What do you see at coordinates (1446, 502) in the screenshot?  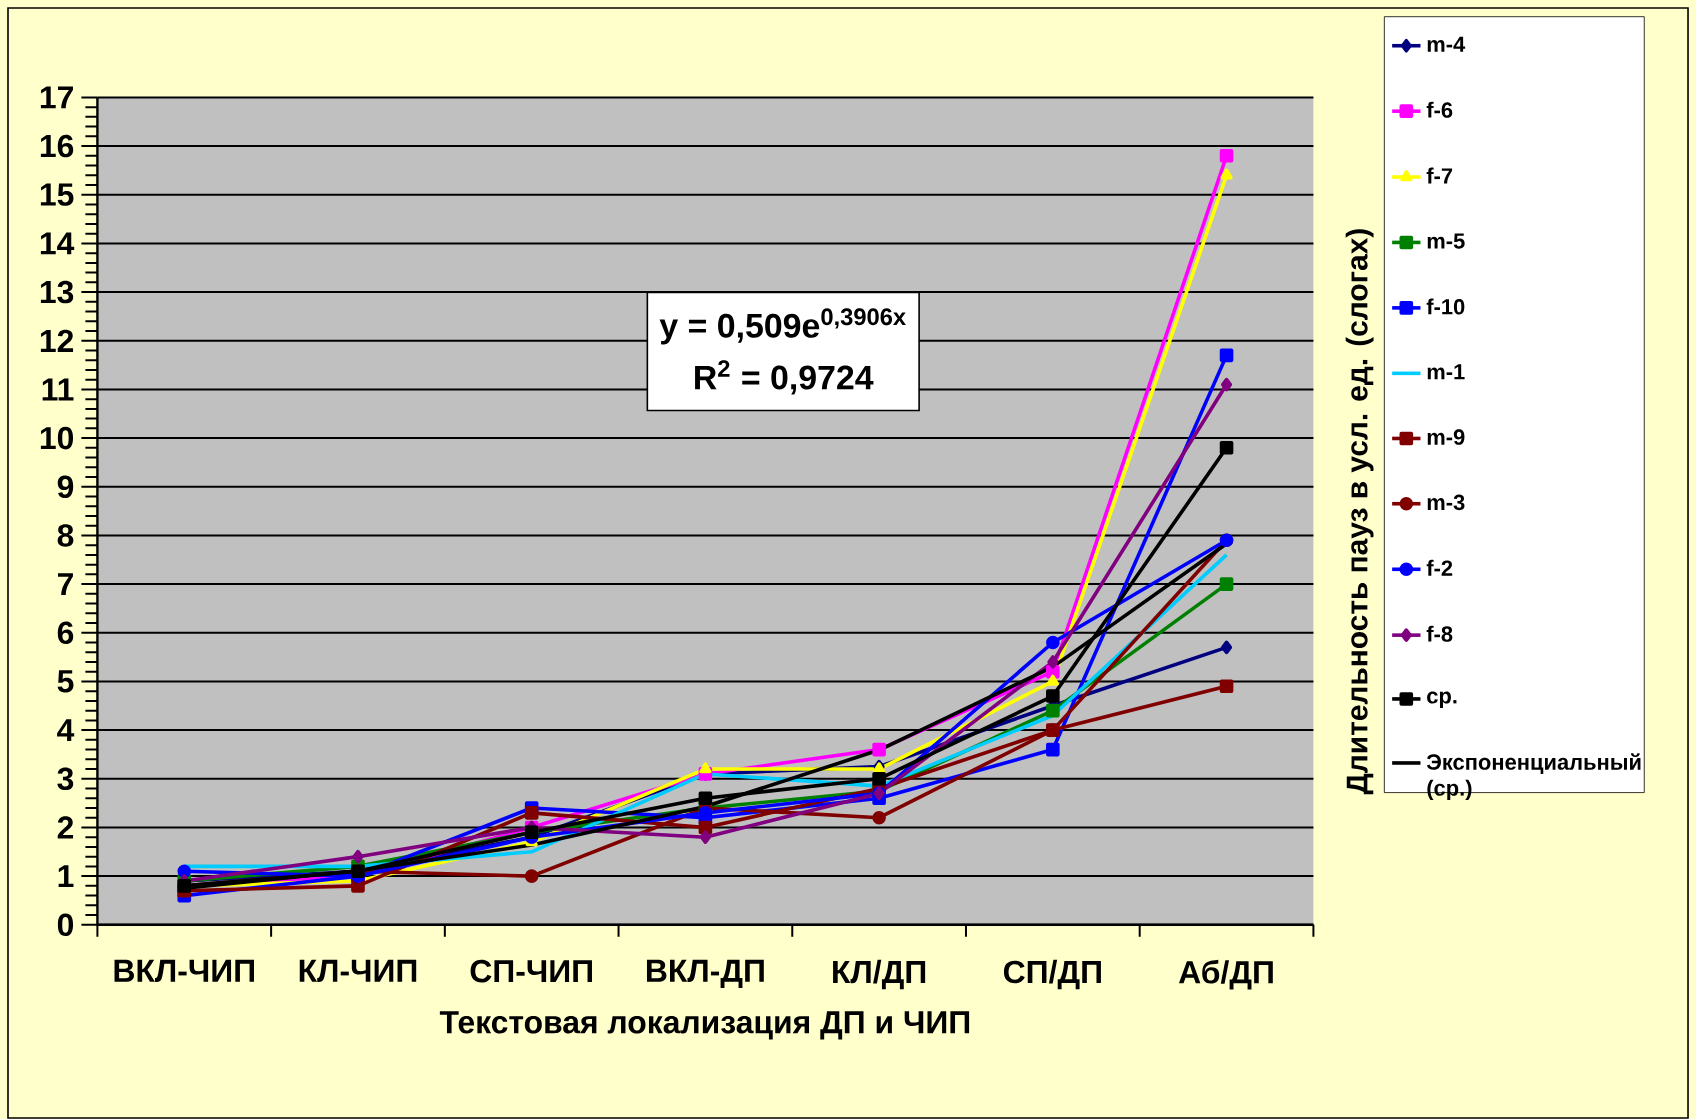 I see `legend-label: m-3` at bounding box center [1446, 502].